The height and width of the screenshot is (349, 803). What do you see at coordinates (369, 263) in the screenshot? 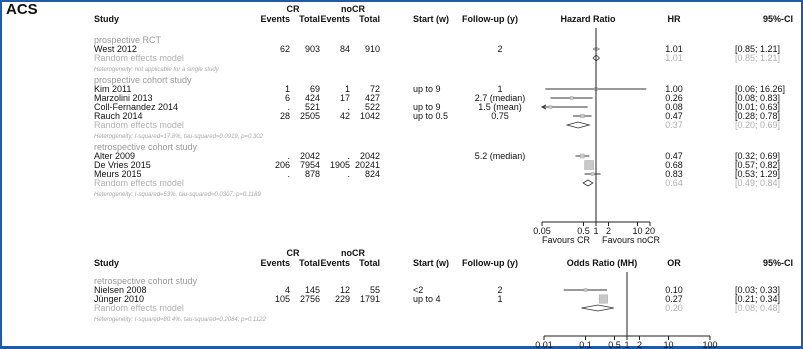
I see `total2-col-header: Total` at bounding box center [369, 263].